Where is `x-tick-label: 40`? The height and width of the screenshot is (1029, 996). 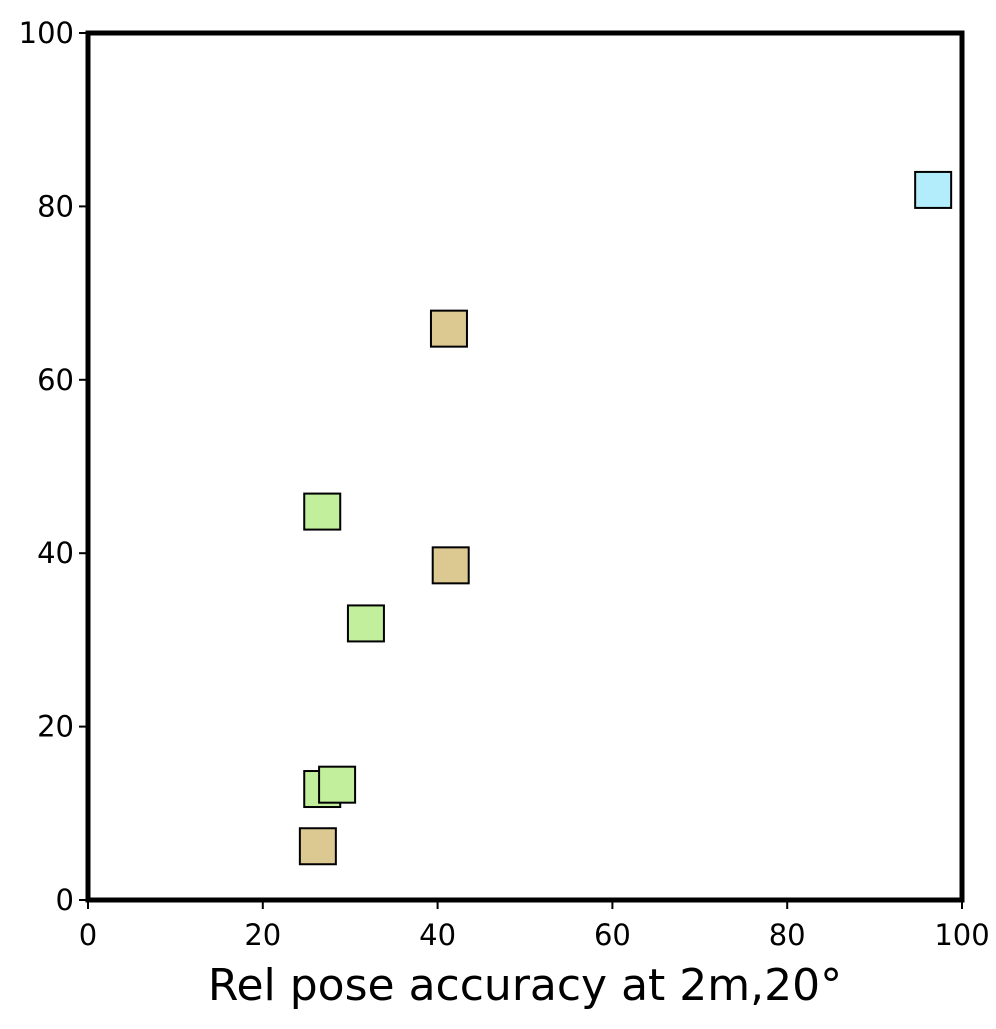 x-tick-label: 40 is located at coordinates (437, 935).